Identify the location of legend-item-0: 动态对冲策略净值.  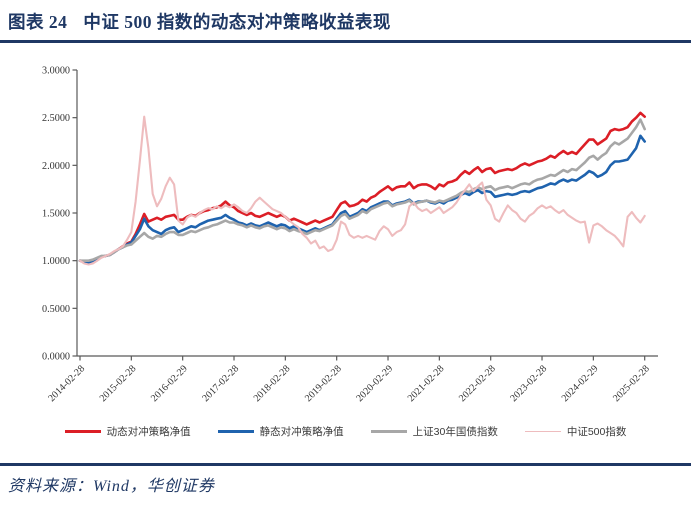
(127, 431).